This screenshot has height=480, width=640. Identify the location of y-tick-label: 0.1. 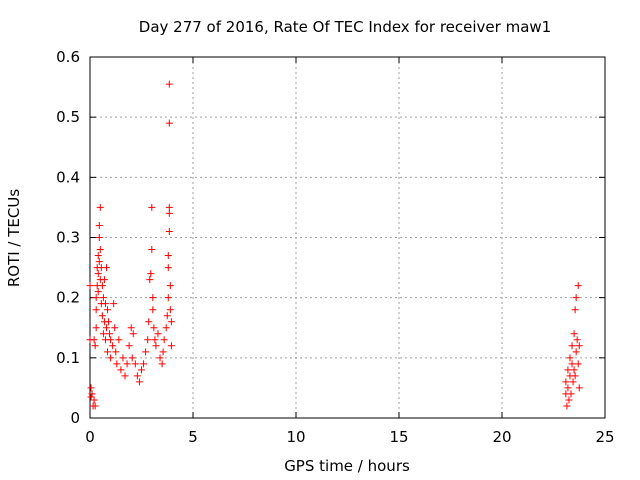
(68, 358).